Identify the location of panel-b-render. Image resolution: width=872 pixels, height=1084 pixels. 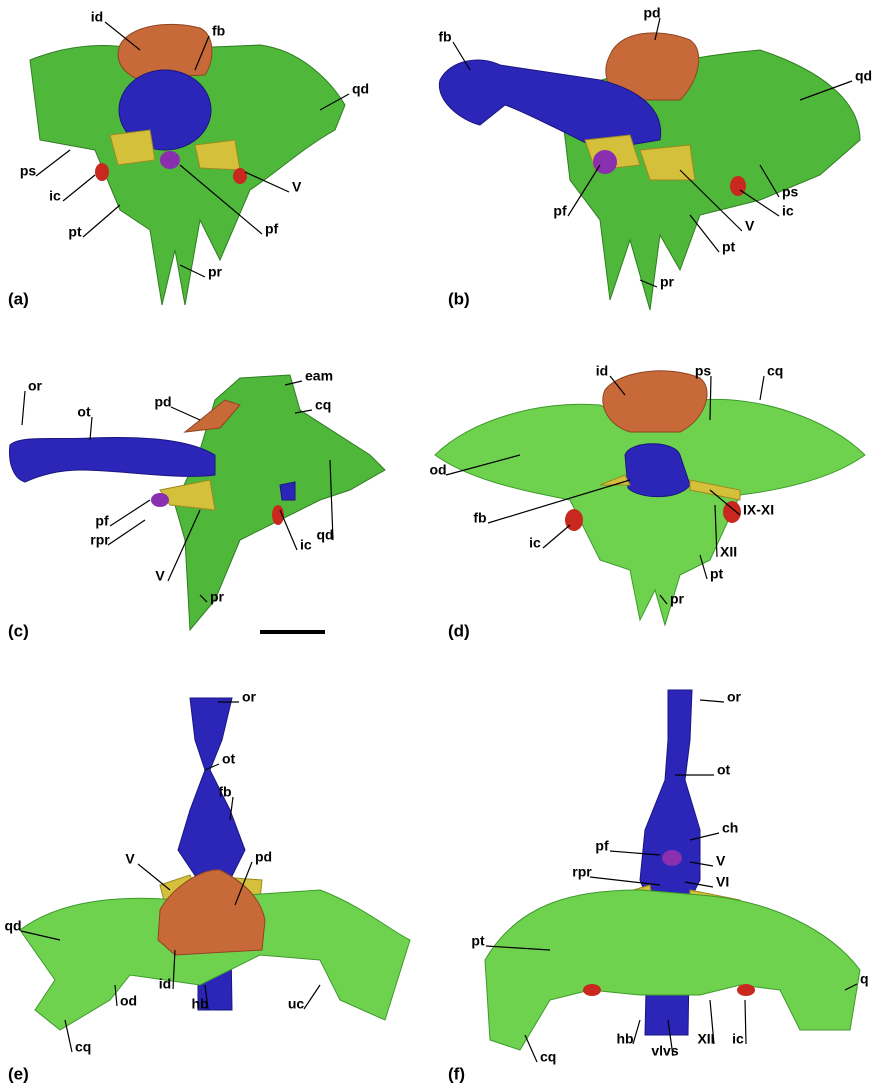
(649, 171).